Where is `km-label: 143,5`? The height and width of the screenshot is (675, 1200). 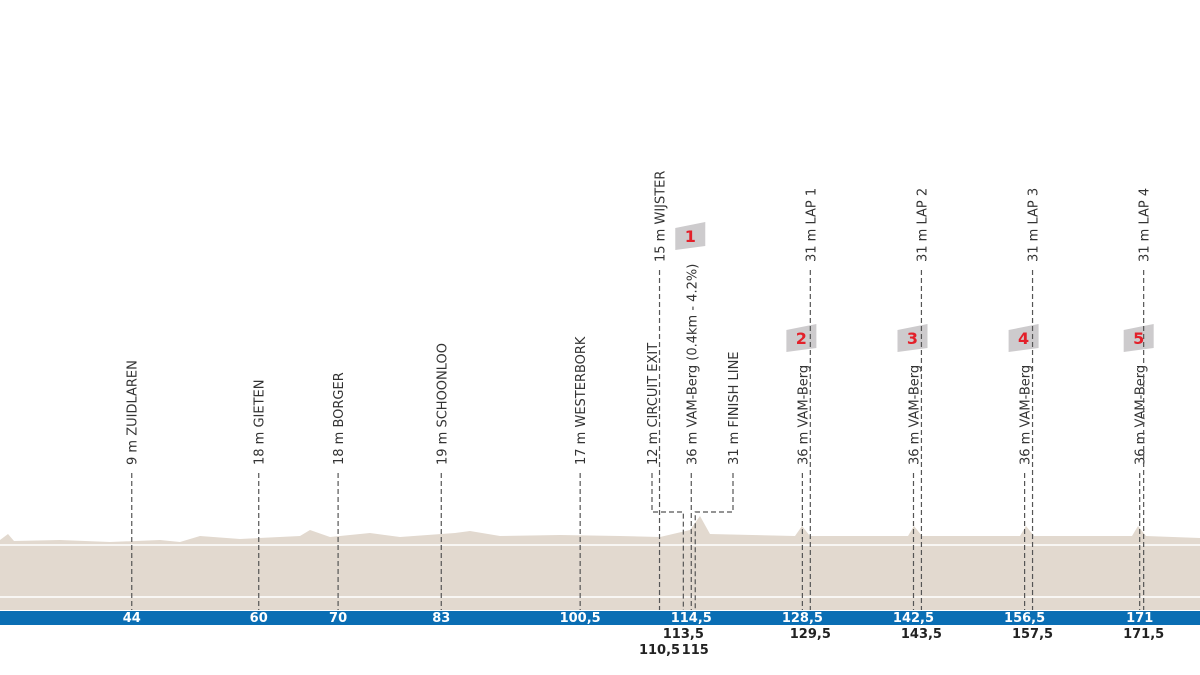 km-label: 143,5 is located at coordinates (921, 634).